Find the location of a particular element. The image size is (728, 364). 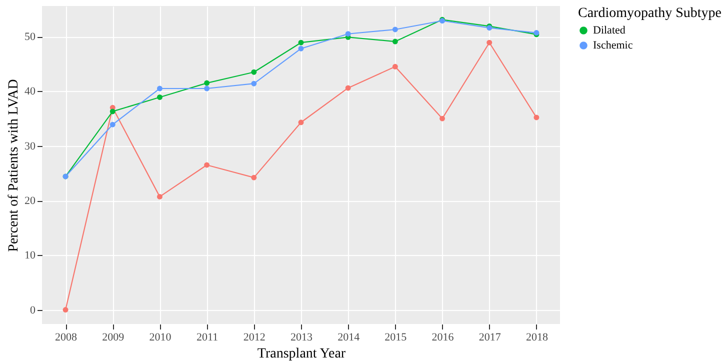

x-tick-label: 2011 is located at coordinates (207, 338).